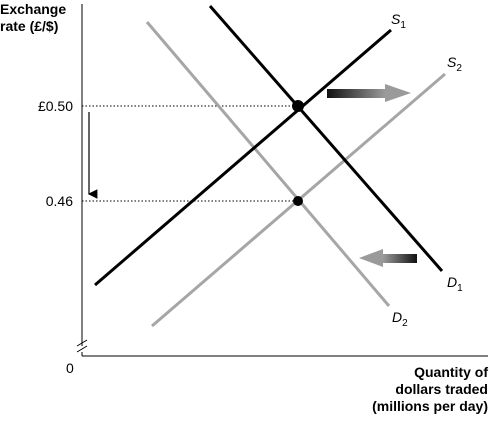 This screenshot has height=423, width=490. Describe the element at coordinates (455, 284) in the screenshot. I see `label-d1: D1` at that location.